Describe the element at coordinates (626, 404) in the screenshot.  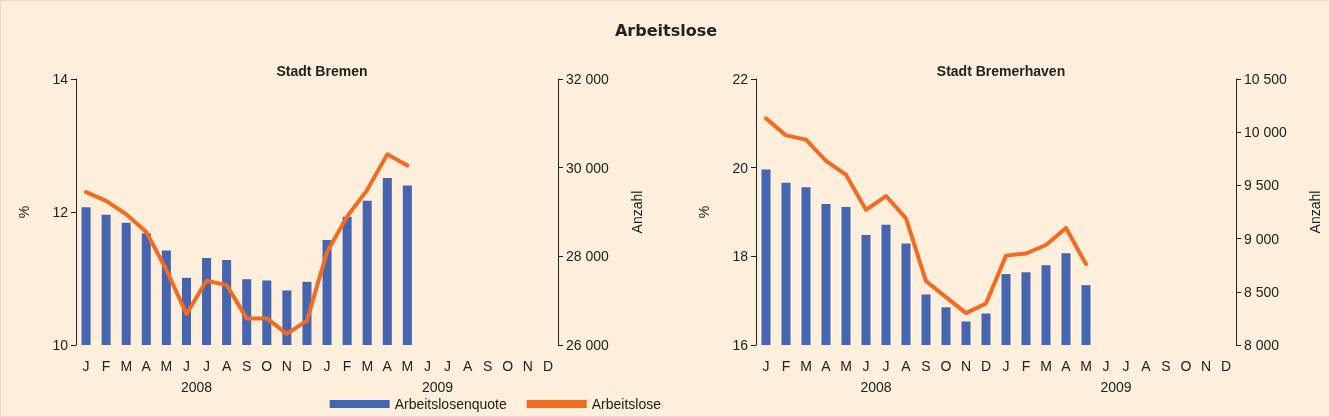
I see `legend-label: Arbeitslose` at that location.